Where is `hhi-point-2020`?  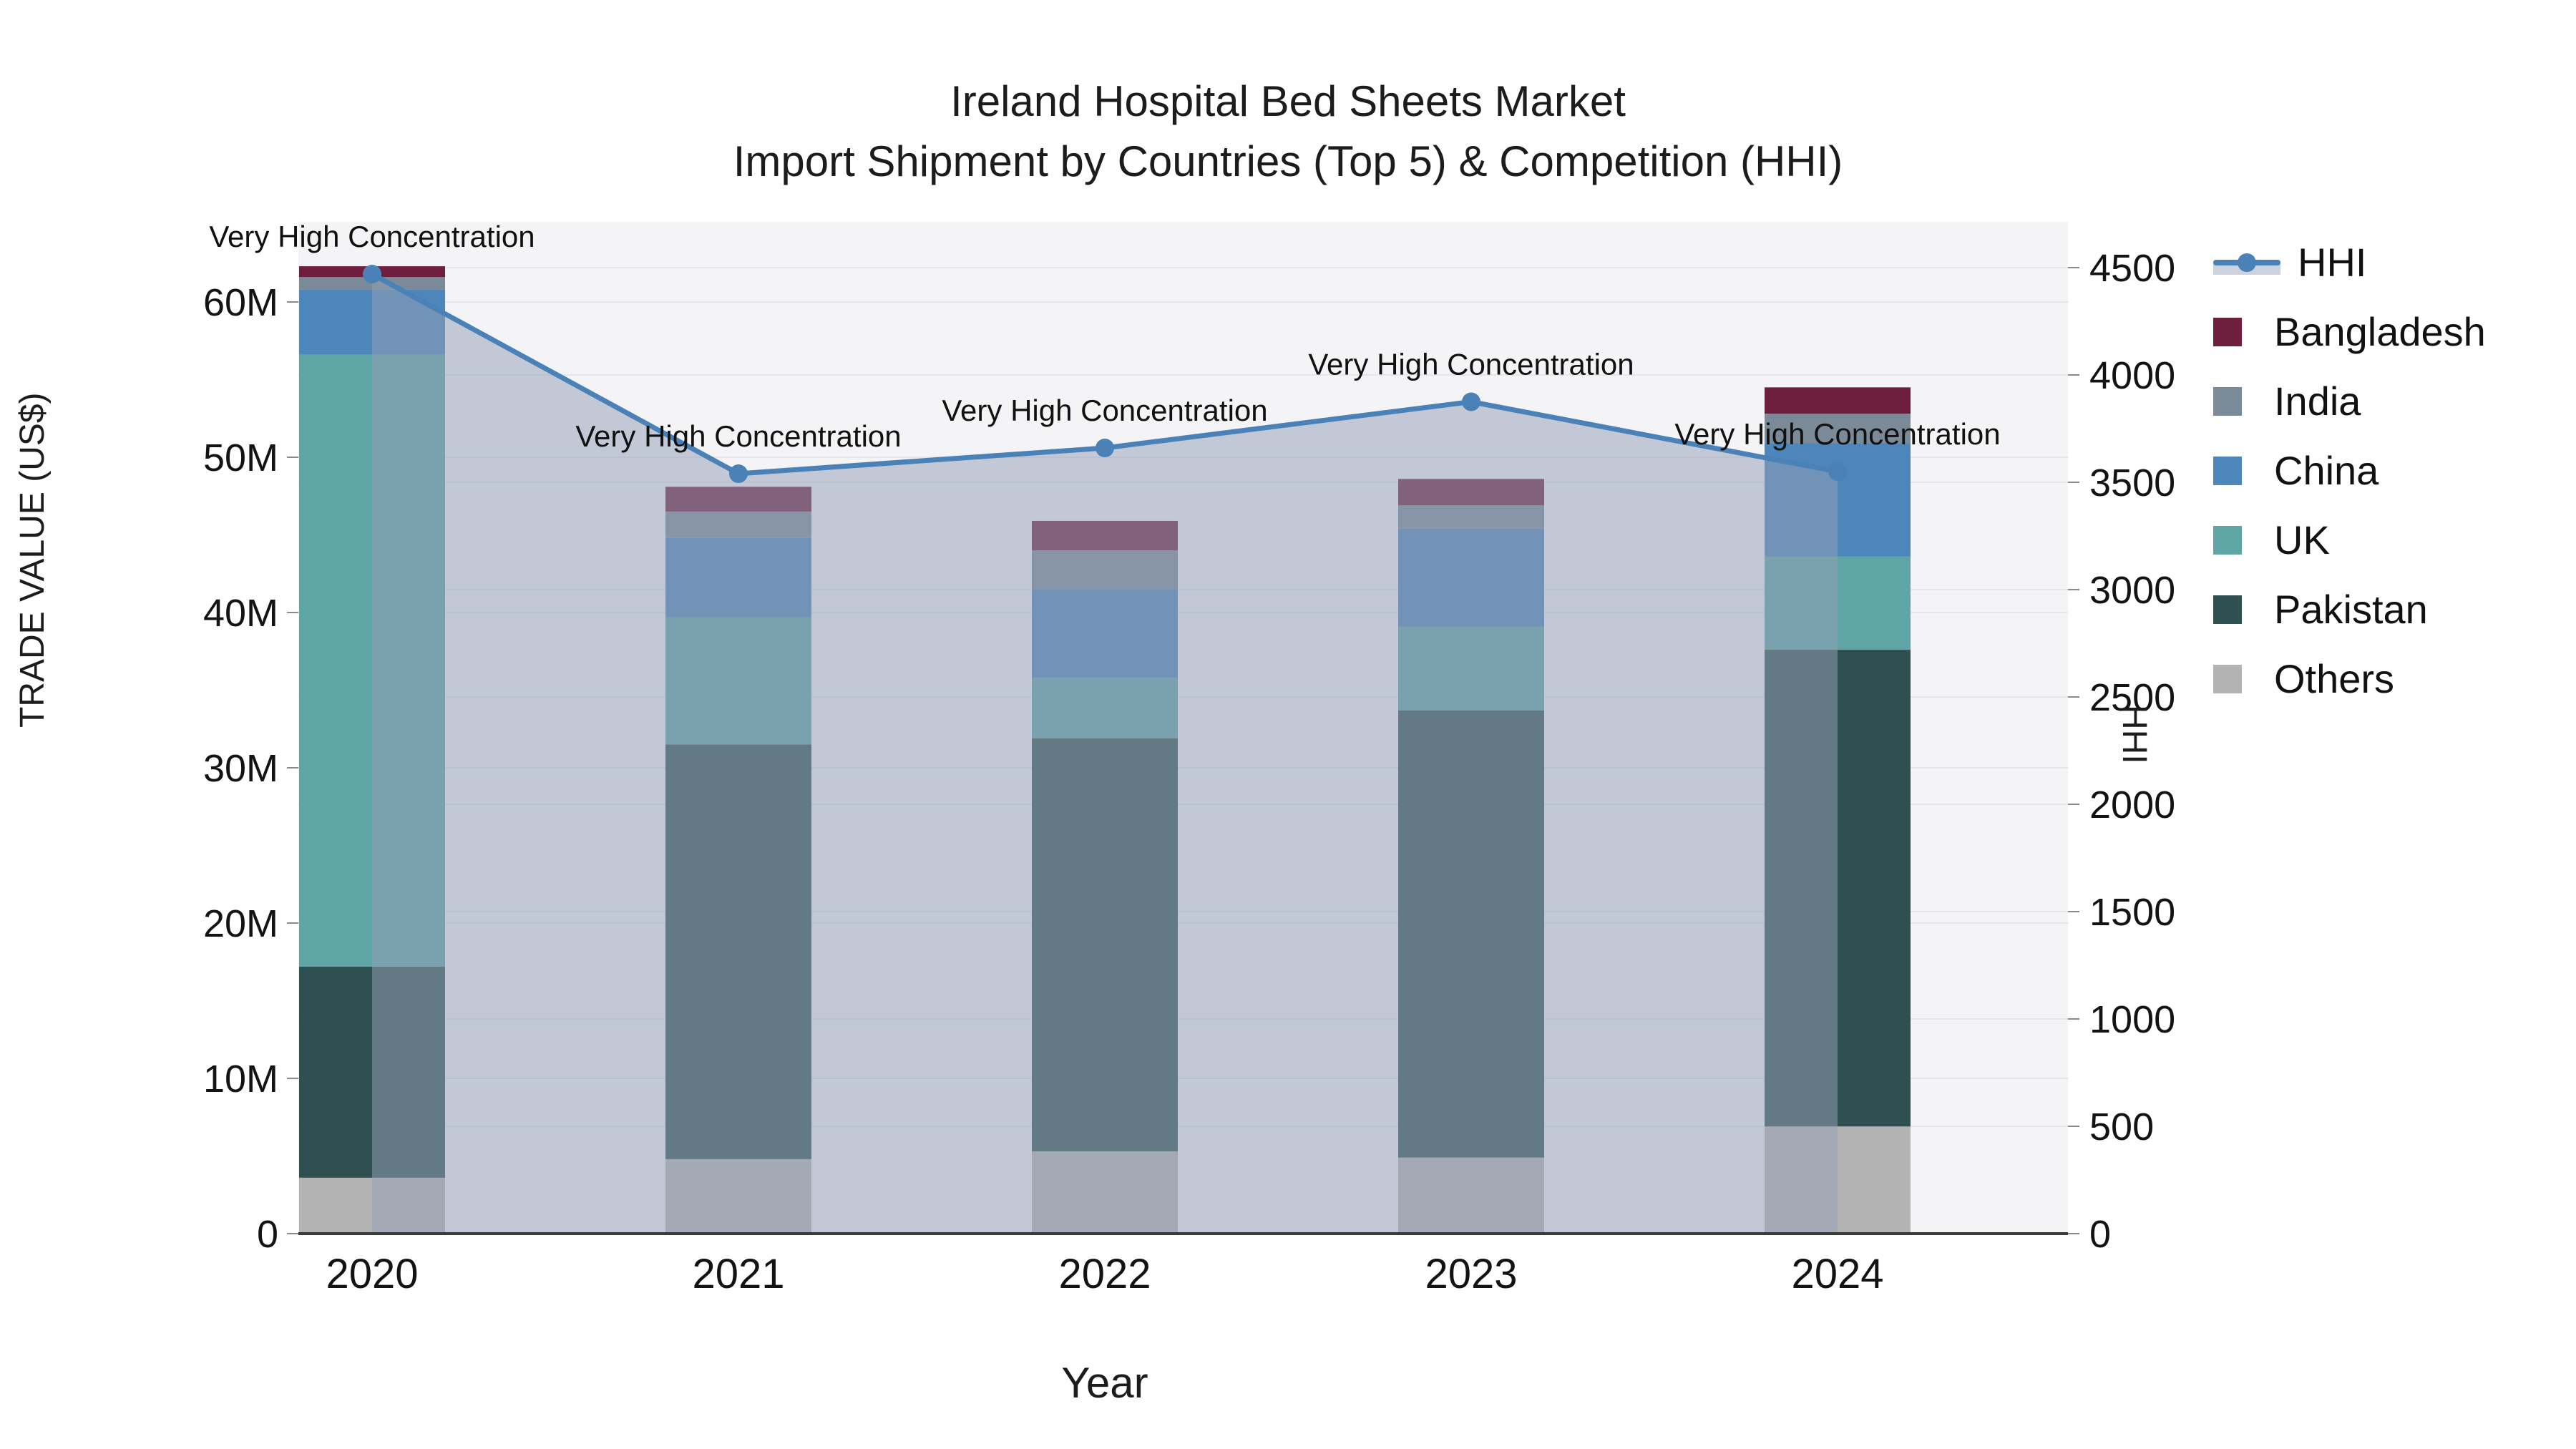
hhi-point-2020 is located at coordinates (372, 274).